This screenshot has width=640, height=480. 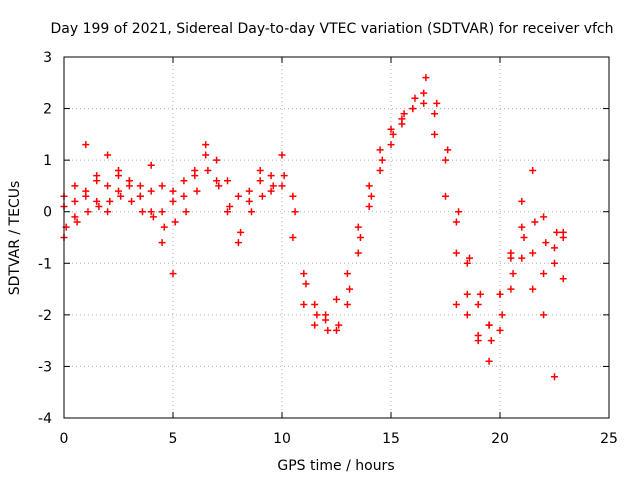 What do you see at coordinates (335, 466) in the screenshot?
I see `x-axis-label: GPS time / hours` at bounding box center [335, 466].